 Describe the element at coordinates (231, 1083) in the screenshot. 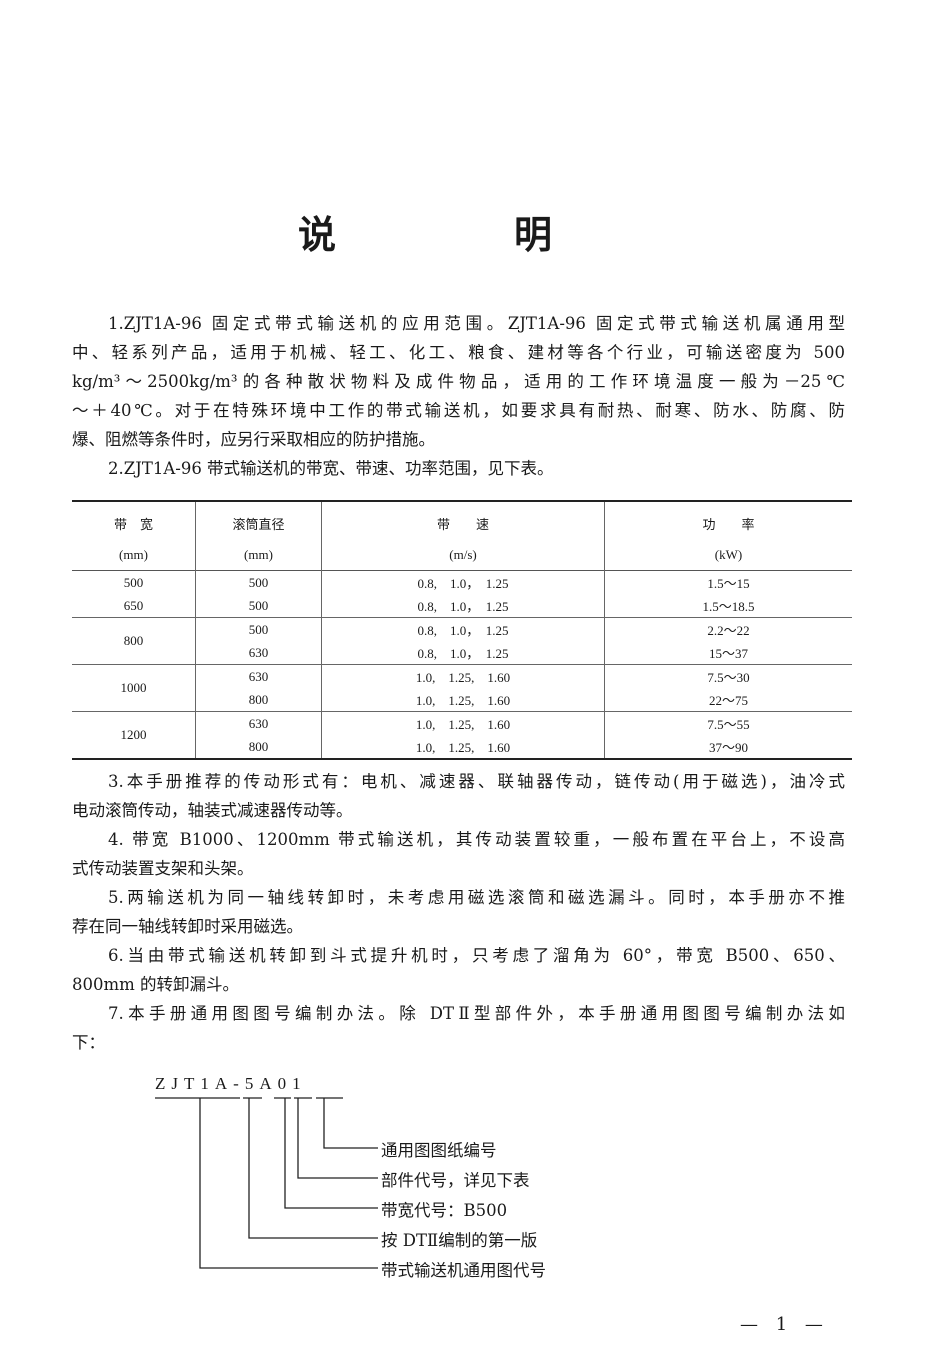

I see `drawing-code: ZJT1A-5A01` at that location.